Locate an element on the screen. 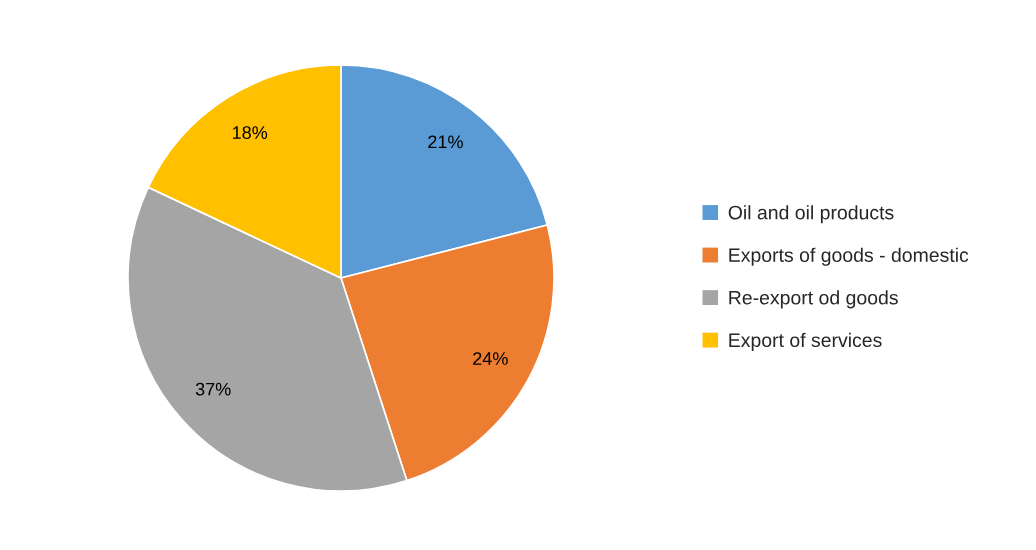  data-label: 37% is located at coordinates (213, 389).